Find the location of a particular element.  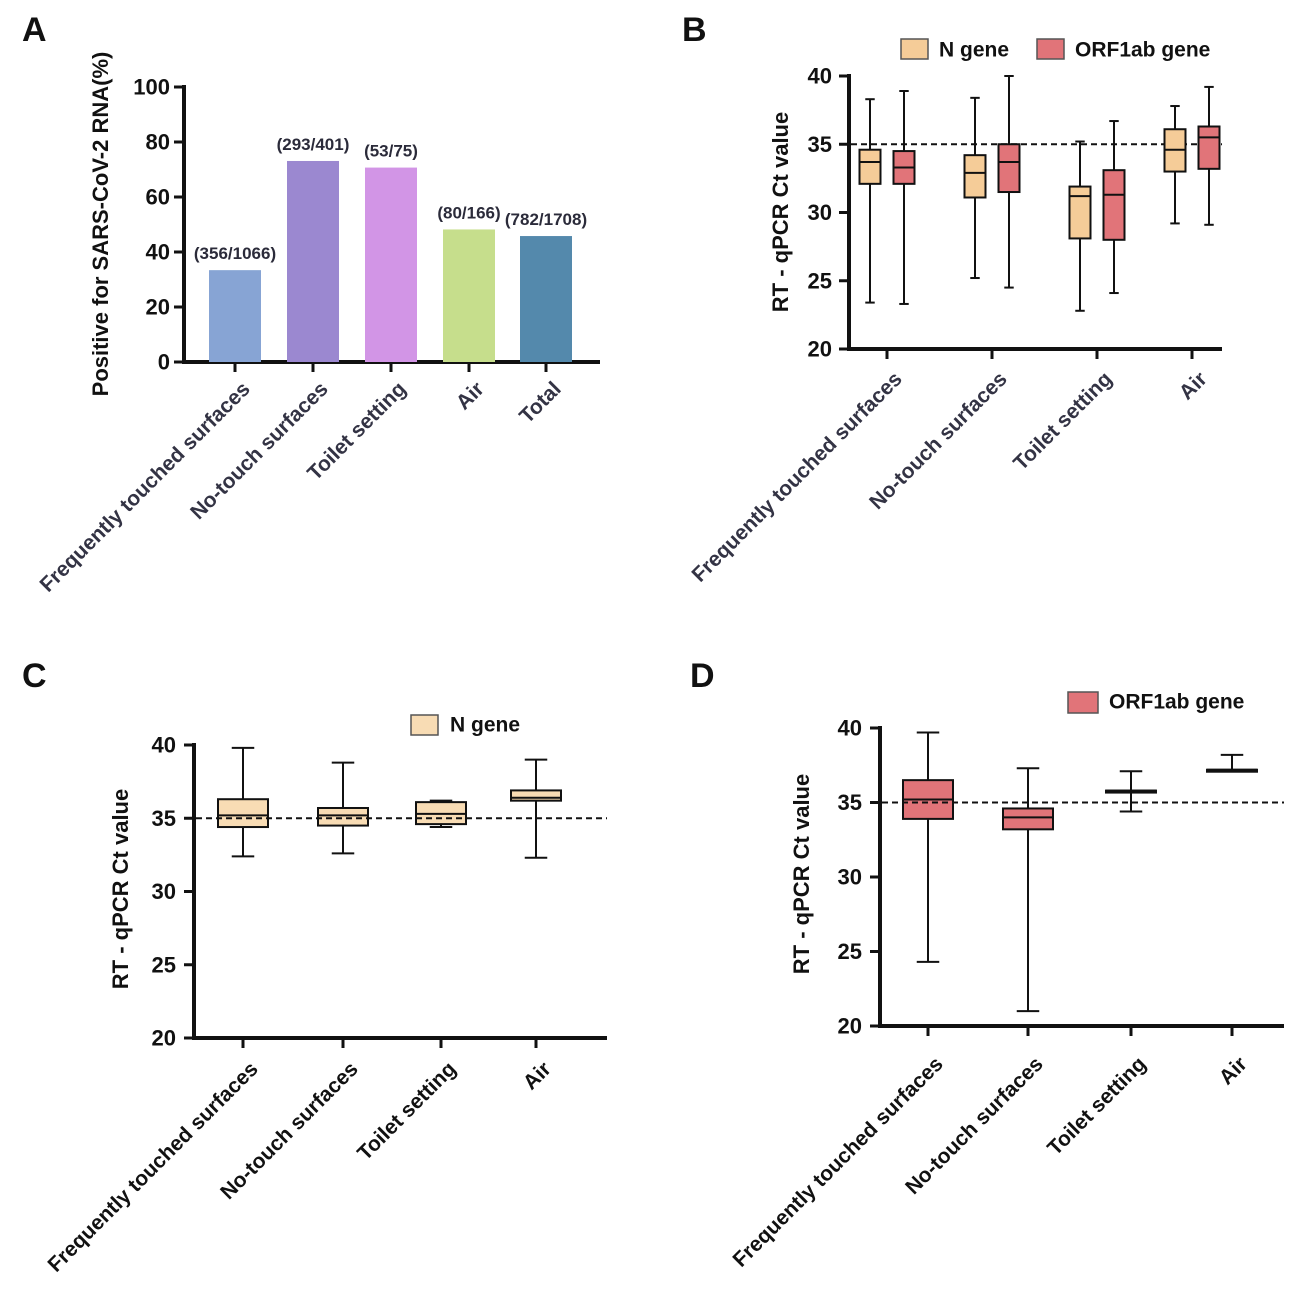

x-category-label: No-touch surfaces is located at coordinates (259, 450).